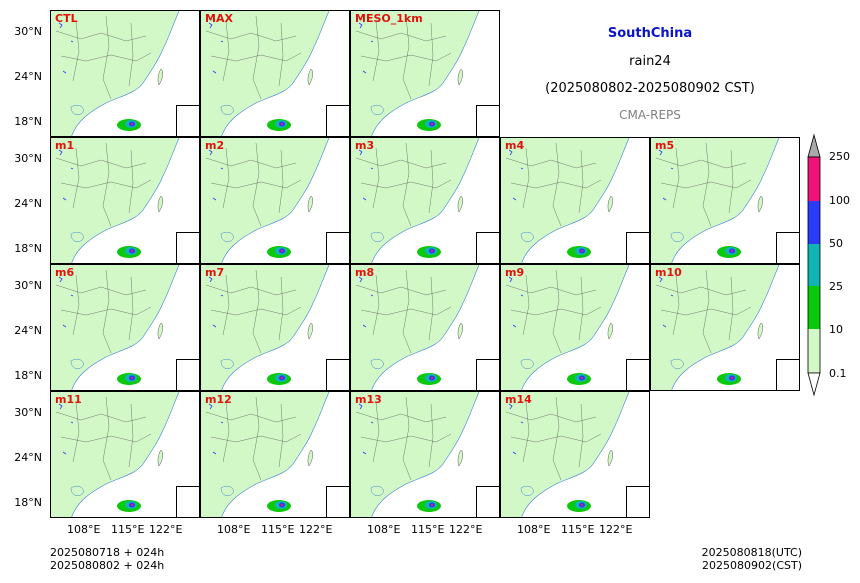 This screenshot has width=860, height=583. I want to click on map-panel: m14, so click(575, 454).